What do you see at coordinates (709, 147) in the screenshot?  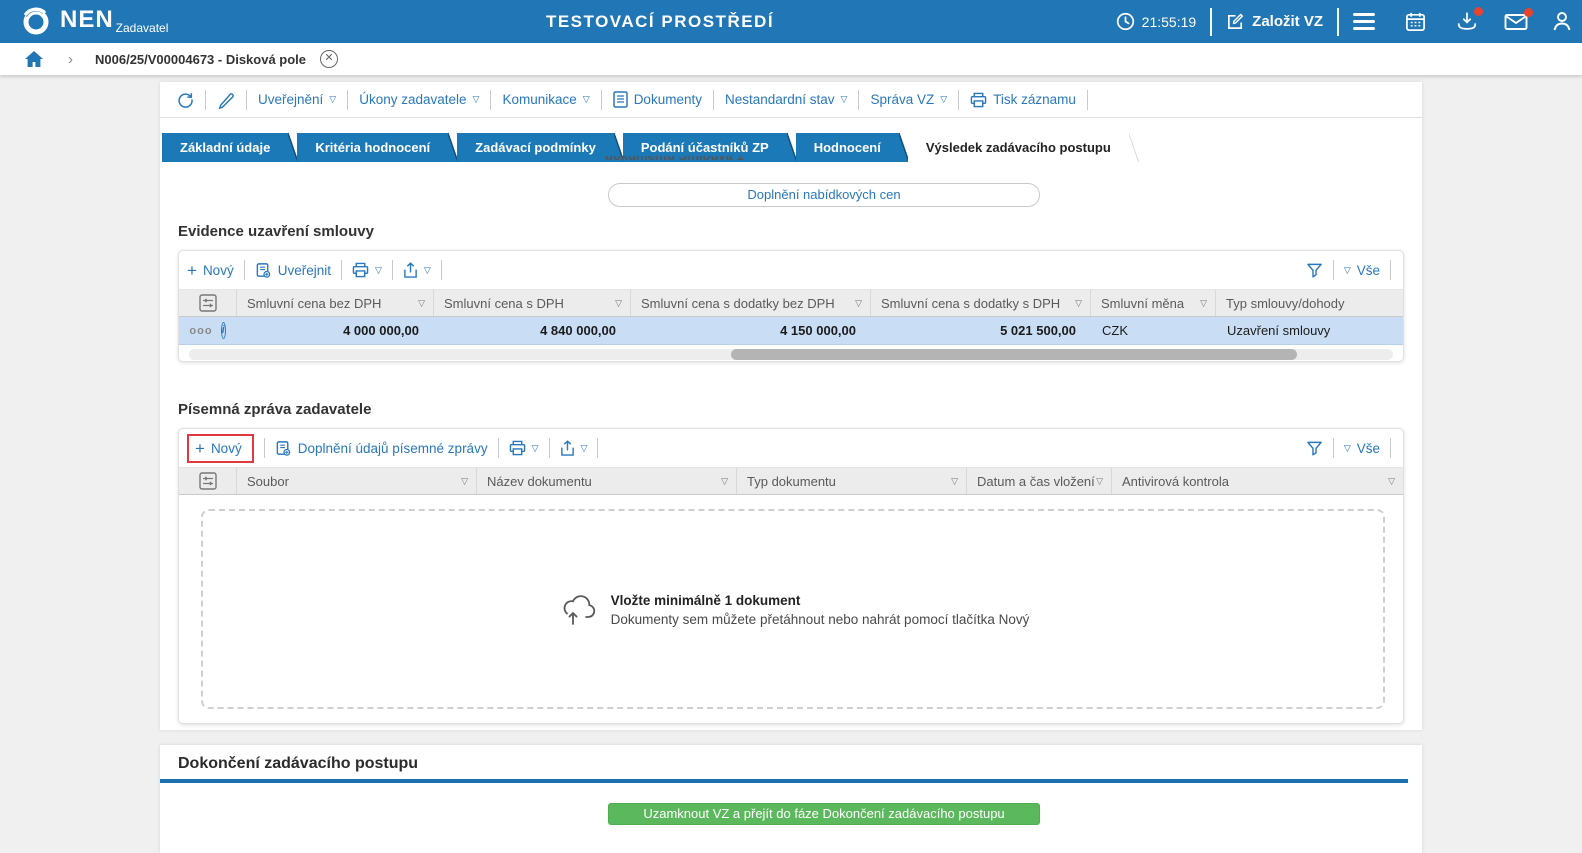 I see `tab-podani-ucastniku-zp: Podání účastníků ZP` at bounding box center [709, 147].